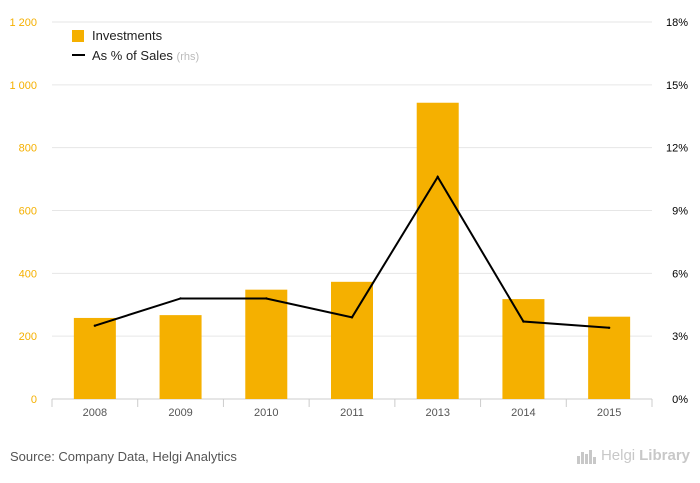 This screenshot has height=483, width=700. I want to click on x-tick-label-2011: 2011, so click(352, 413).